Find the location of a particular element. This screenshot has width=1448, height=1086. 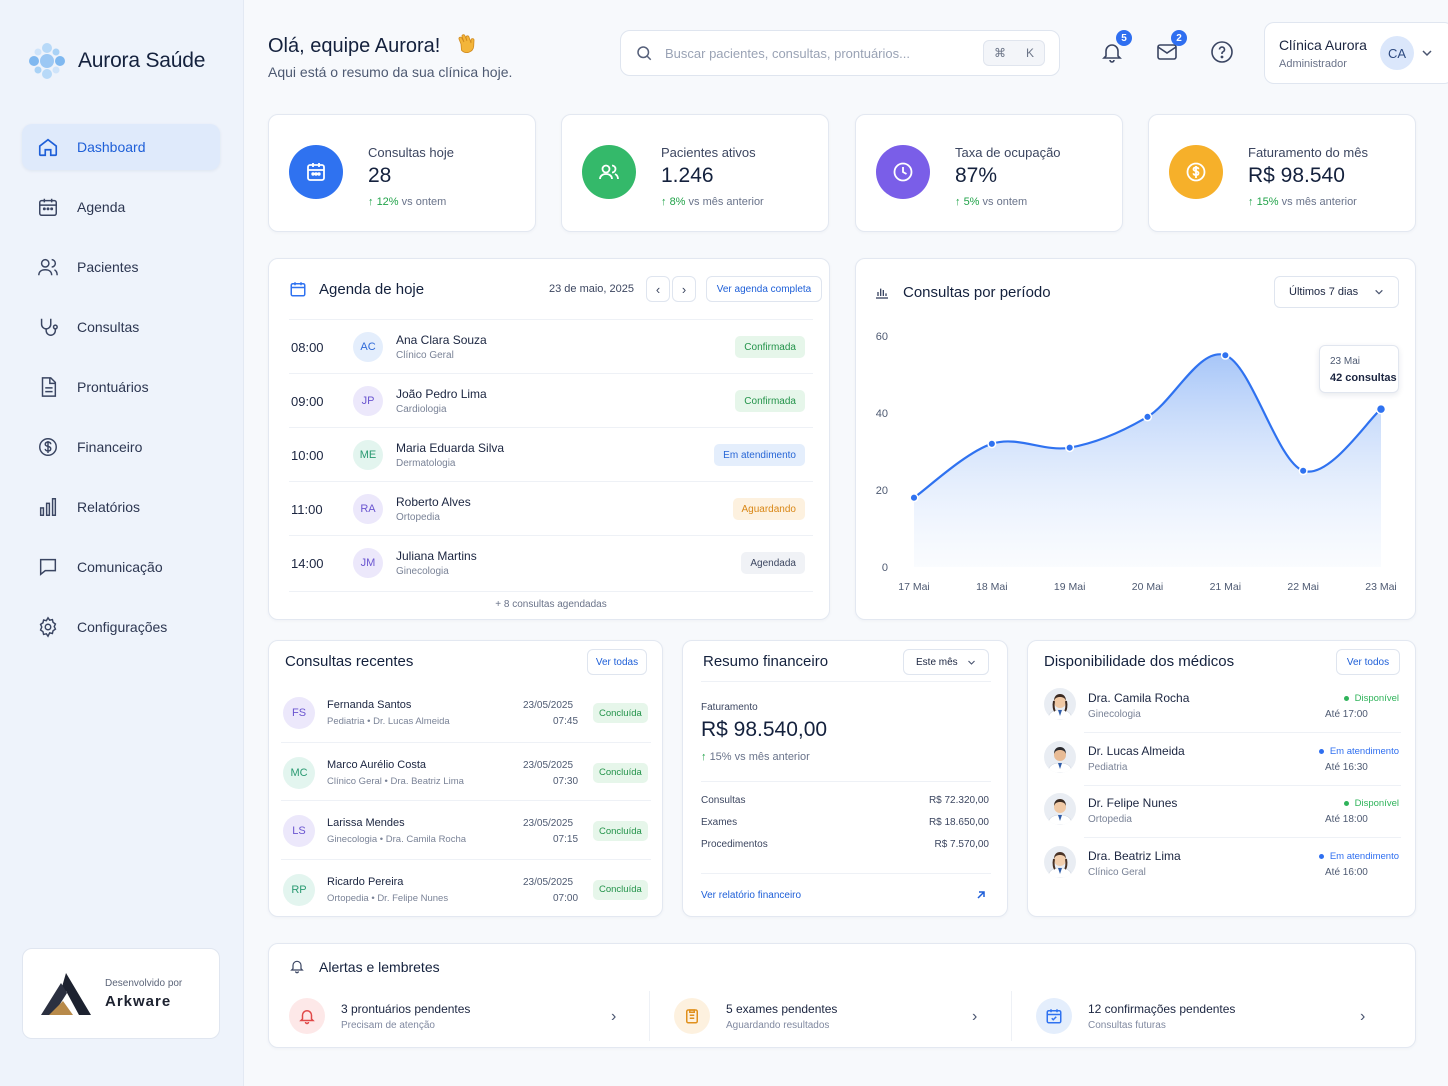

chart-area is located at coordinates (1147, 460).